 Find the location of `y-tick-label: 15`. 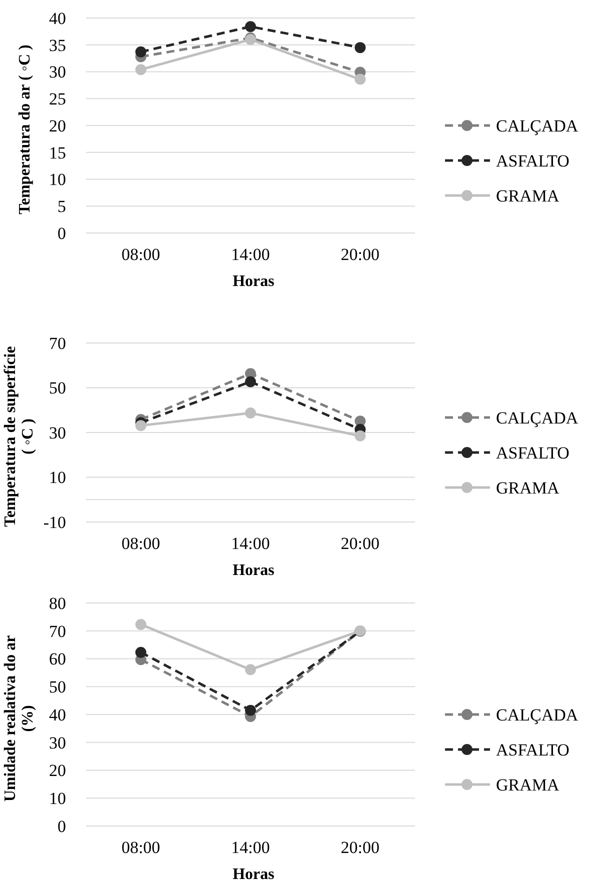

y-tick-label: 15 is located at coordinates (57, 152).